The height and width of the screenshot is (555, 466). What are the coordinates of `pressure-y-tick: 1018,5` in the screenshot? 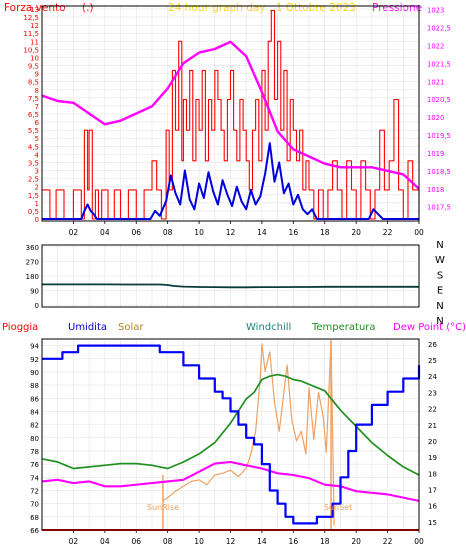 It's located at (439, 172).